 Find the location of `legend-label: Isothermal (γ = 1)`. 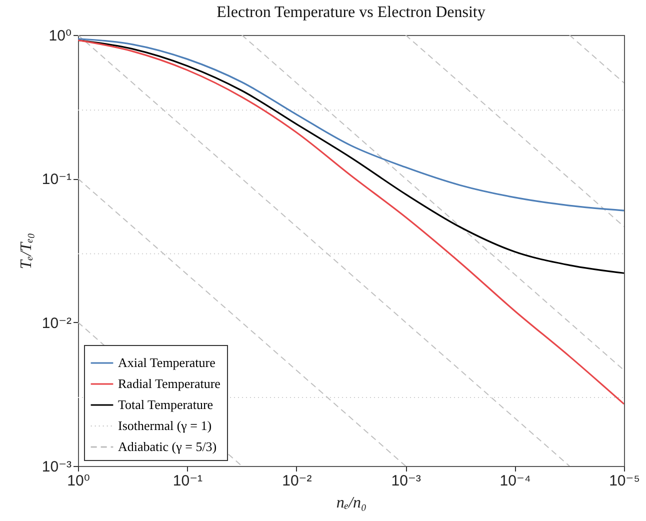

legend-label: Isothermal (γ = 1) is located at coordinates (165, 425).